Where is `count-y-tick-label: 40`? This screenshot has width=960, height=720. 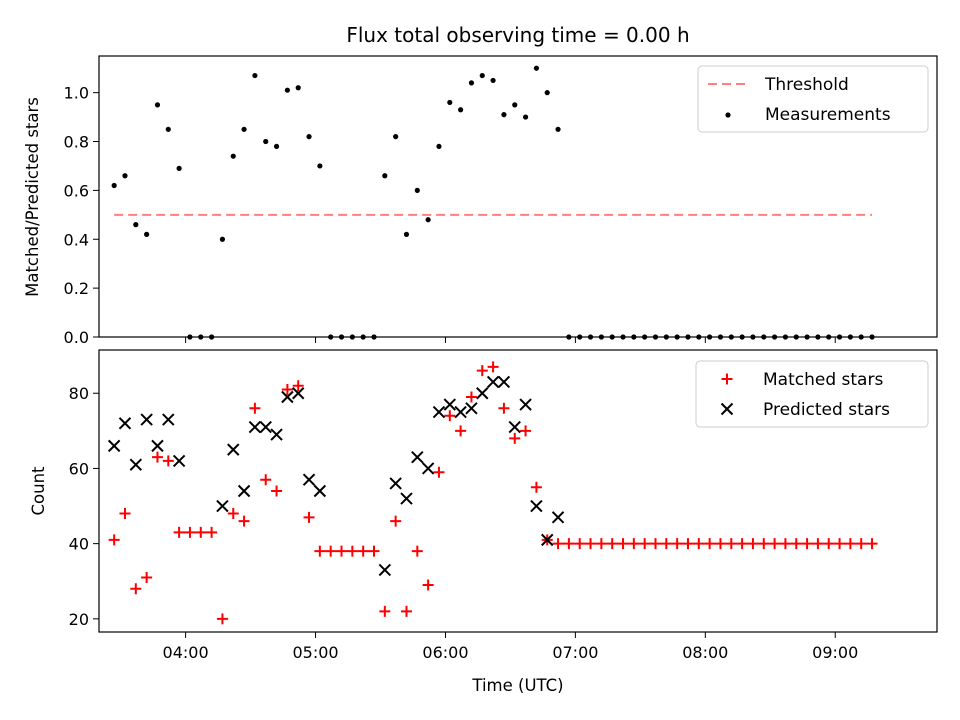
count-y-tick-label: 40 is located at coordinates (79, 544).